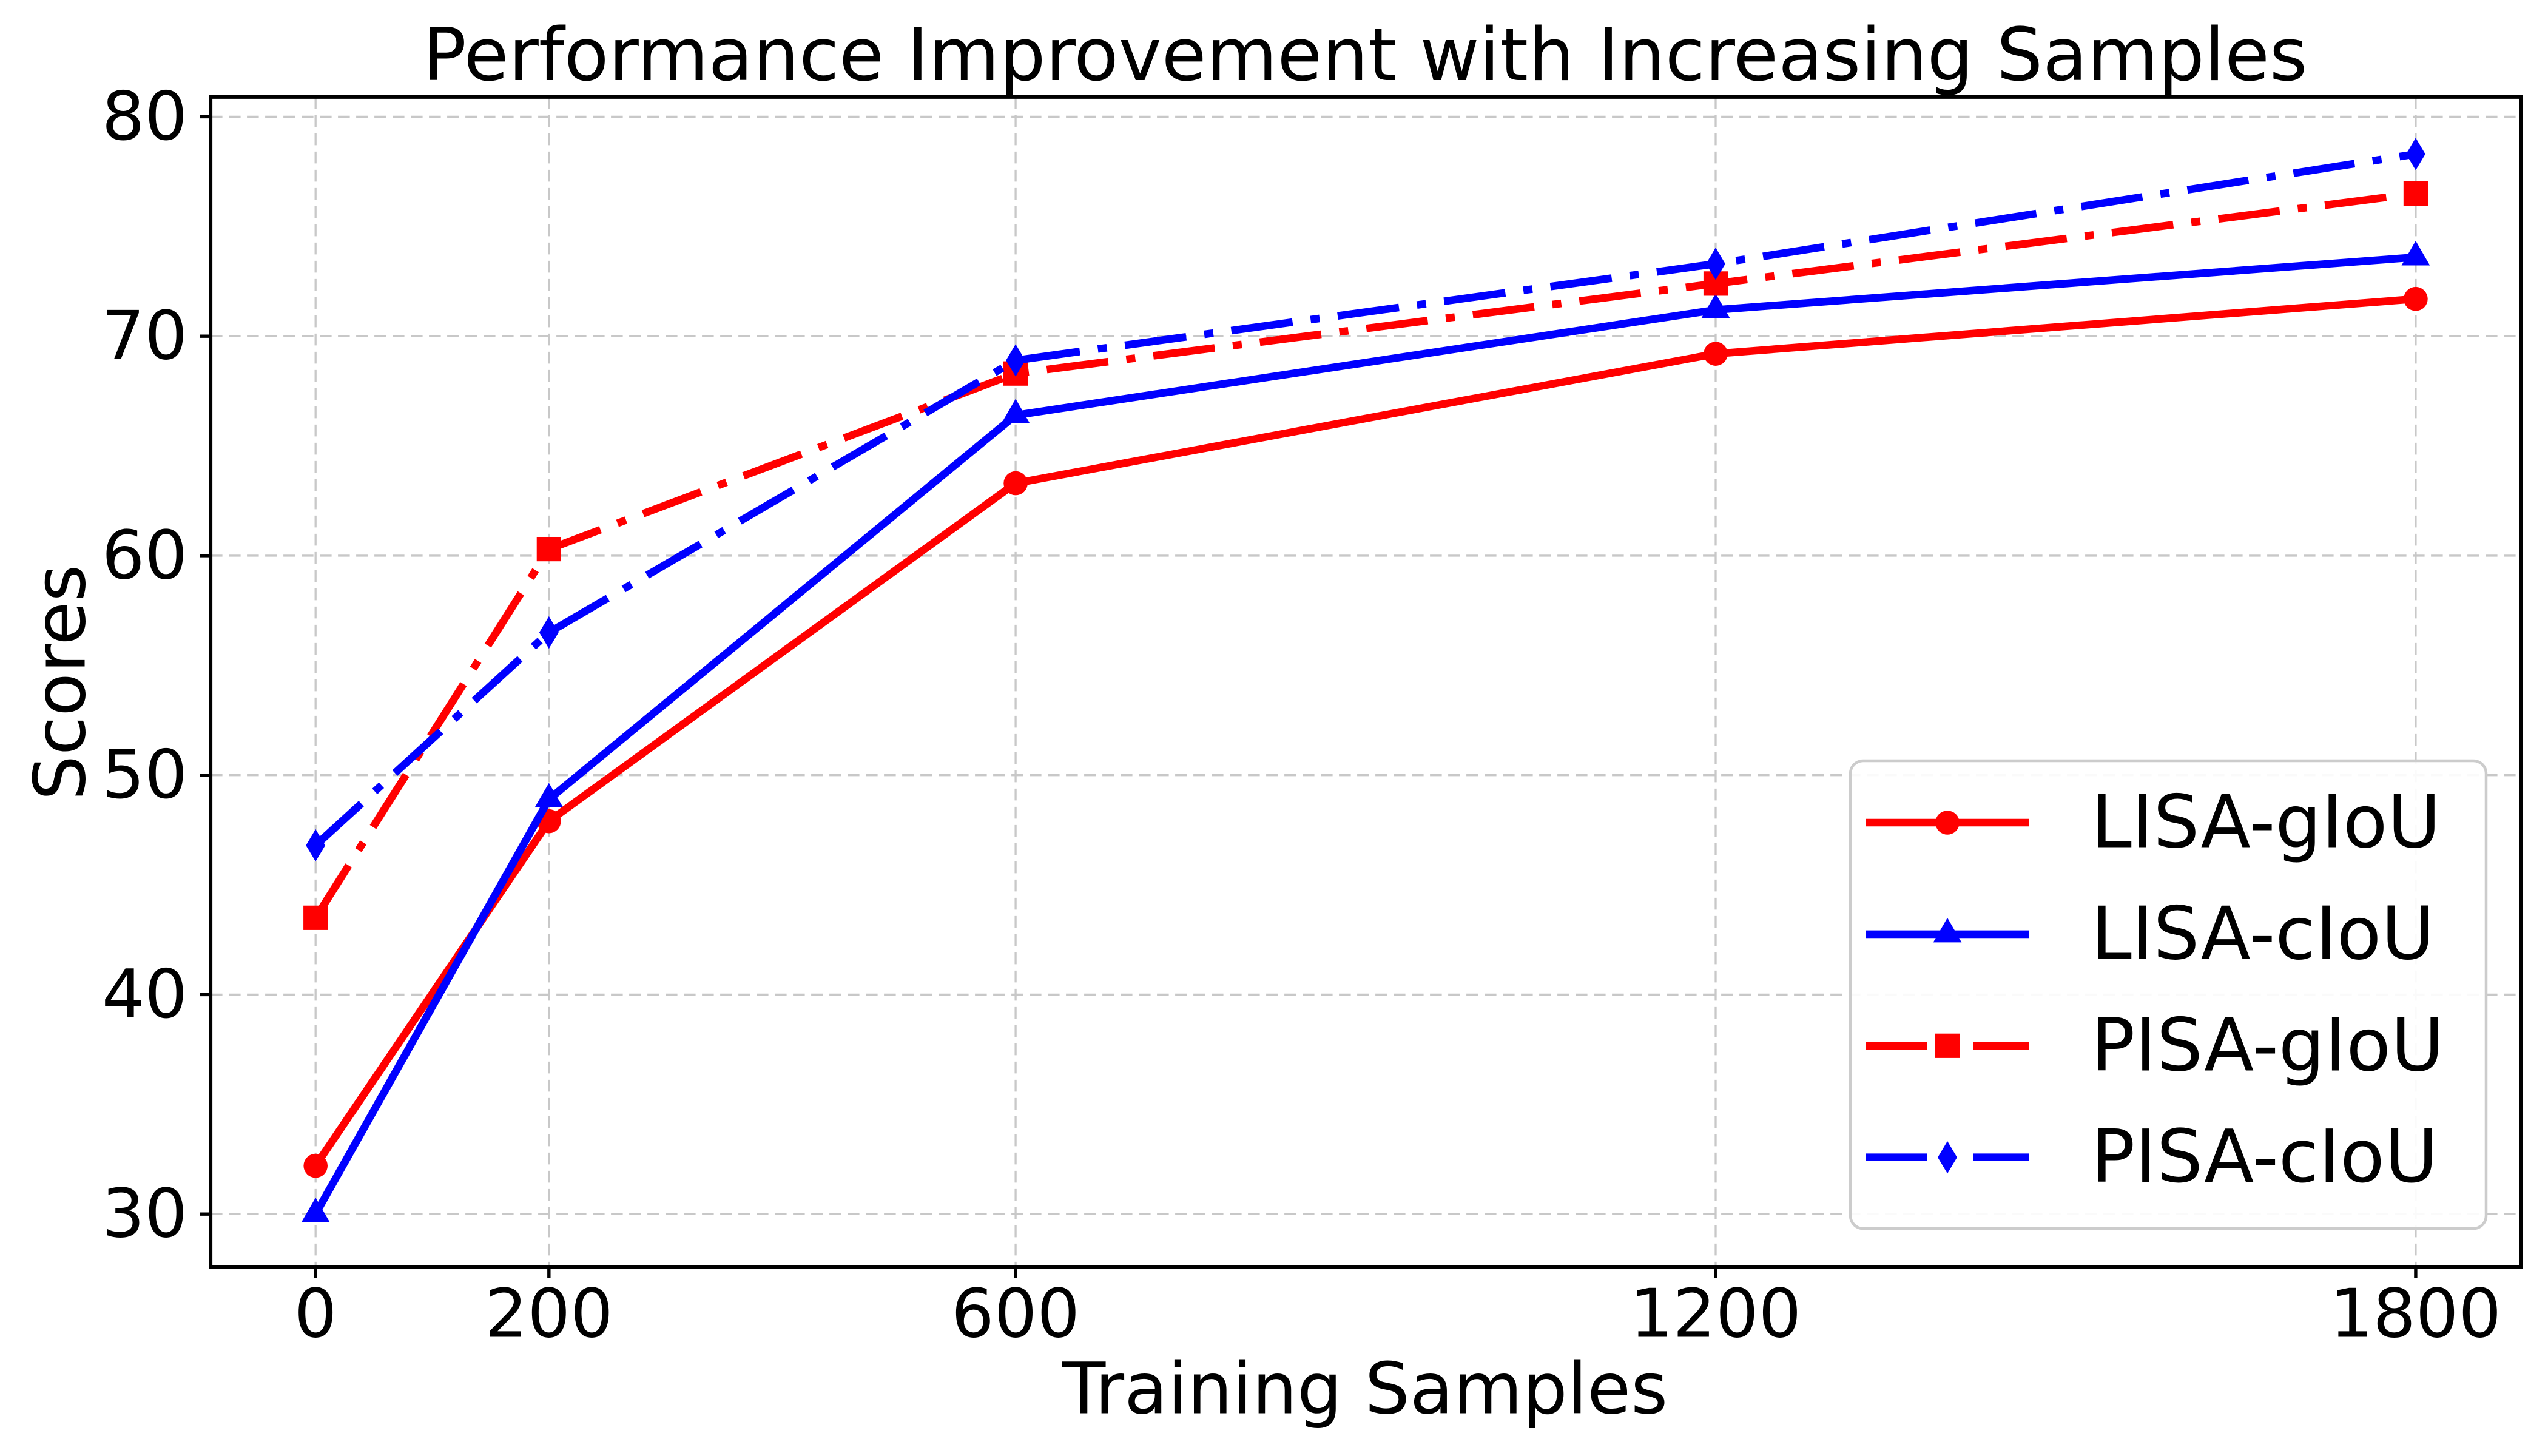 The height and width of the screenshot is (1456, 2548). What do you see at coordinates (2266, 823) in the screenshot?
I see `legend-label-LISA-gIoU: LISA-gIoU` at bounding box center [2266, 823].